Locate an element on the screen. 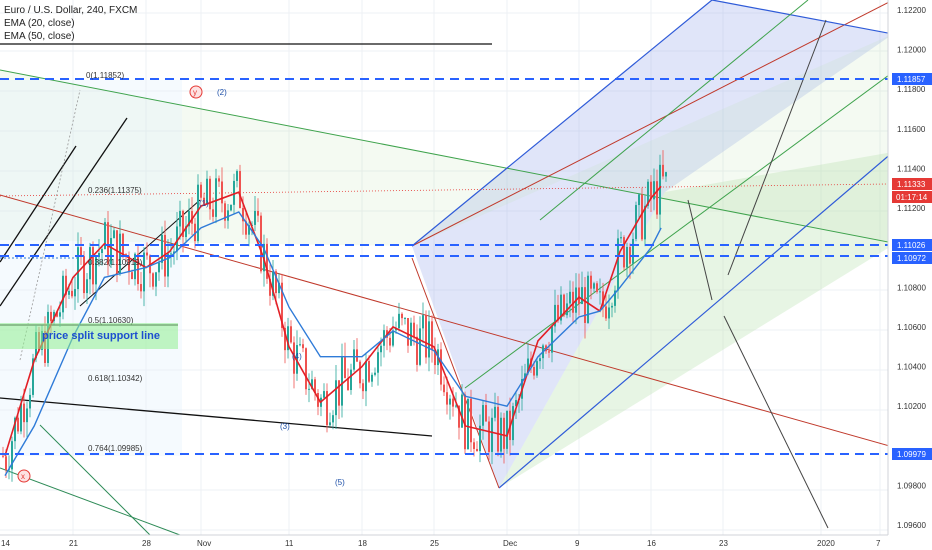  x-tick-label: Nov is located at coordinates (204, 543).